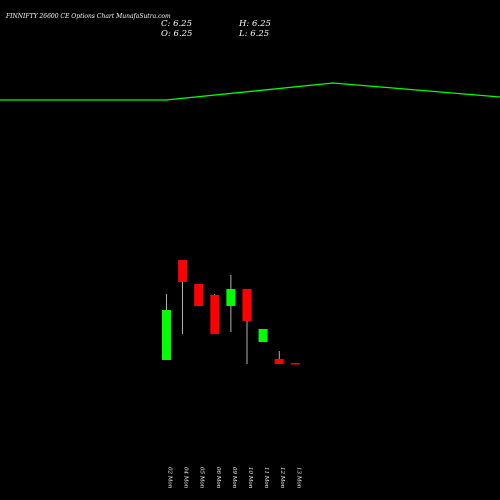  I want to click on candles-group, so click(231, 312).